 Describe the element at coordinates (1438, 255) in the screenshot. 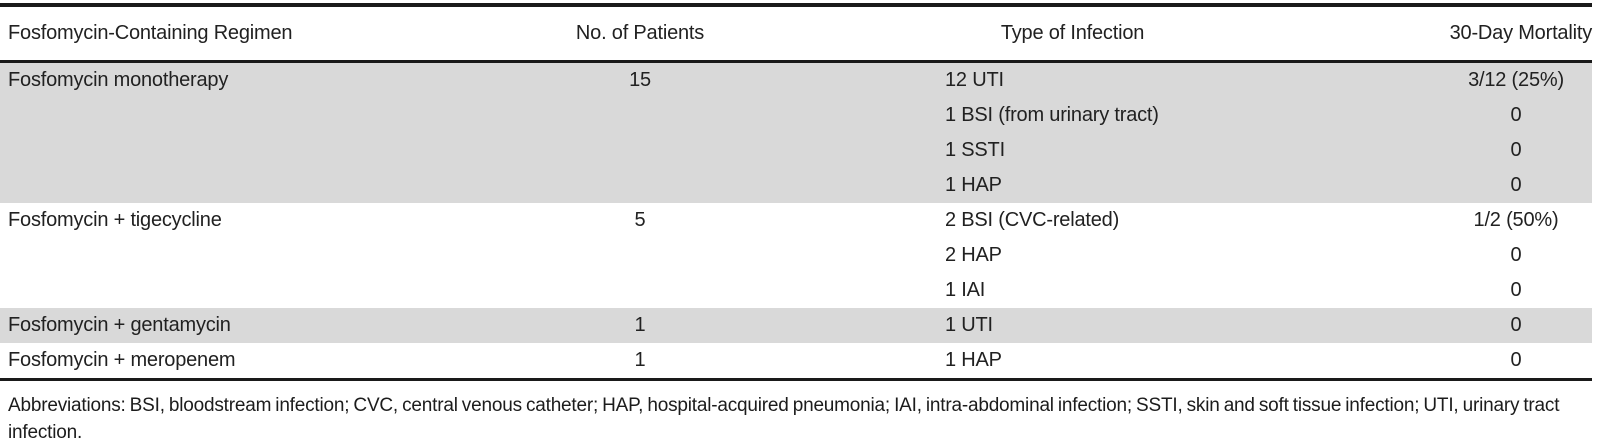

I see `mortality-cell: 1/2 (50%) 0 0` at that location.